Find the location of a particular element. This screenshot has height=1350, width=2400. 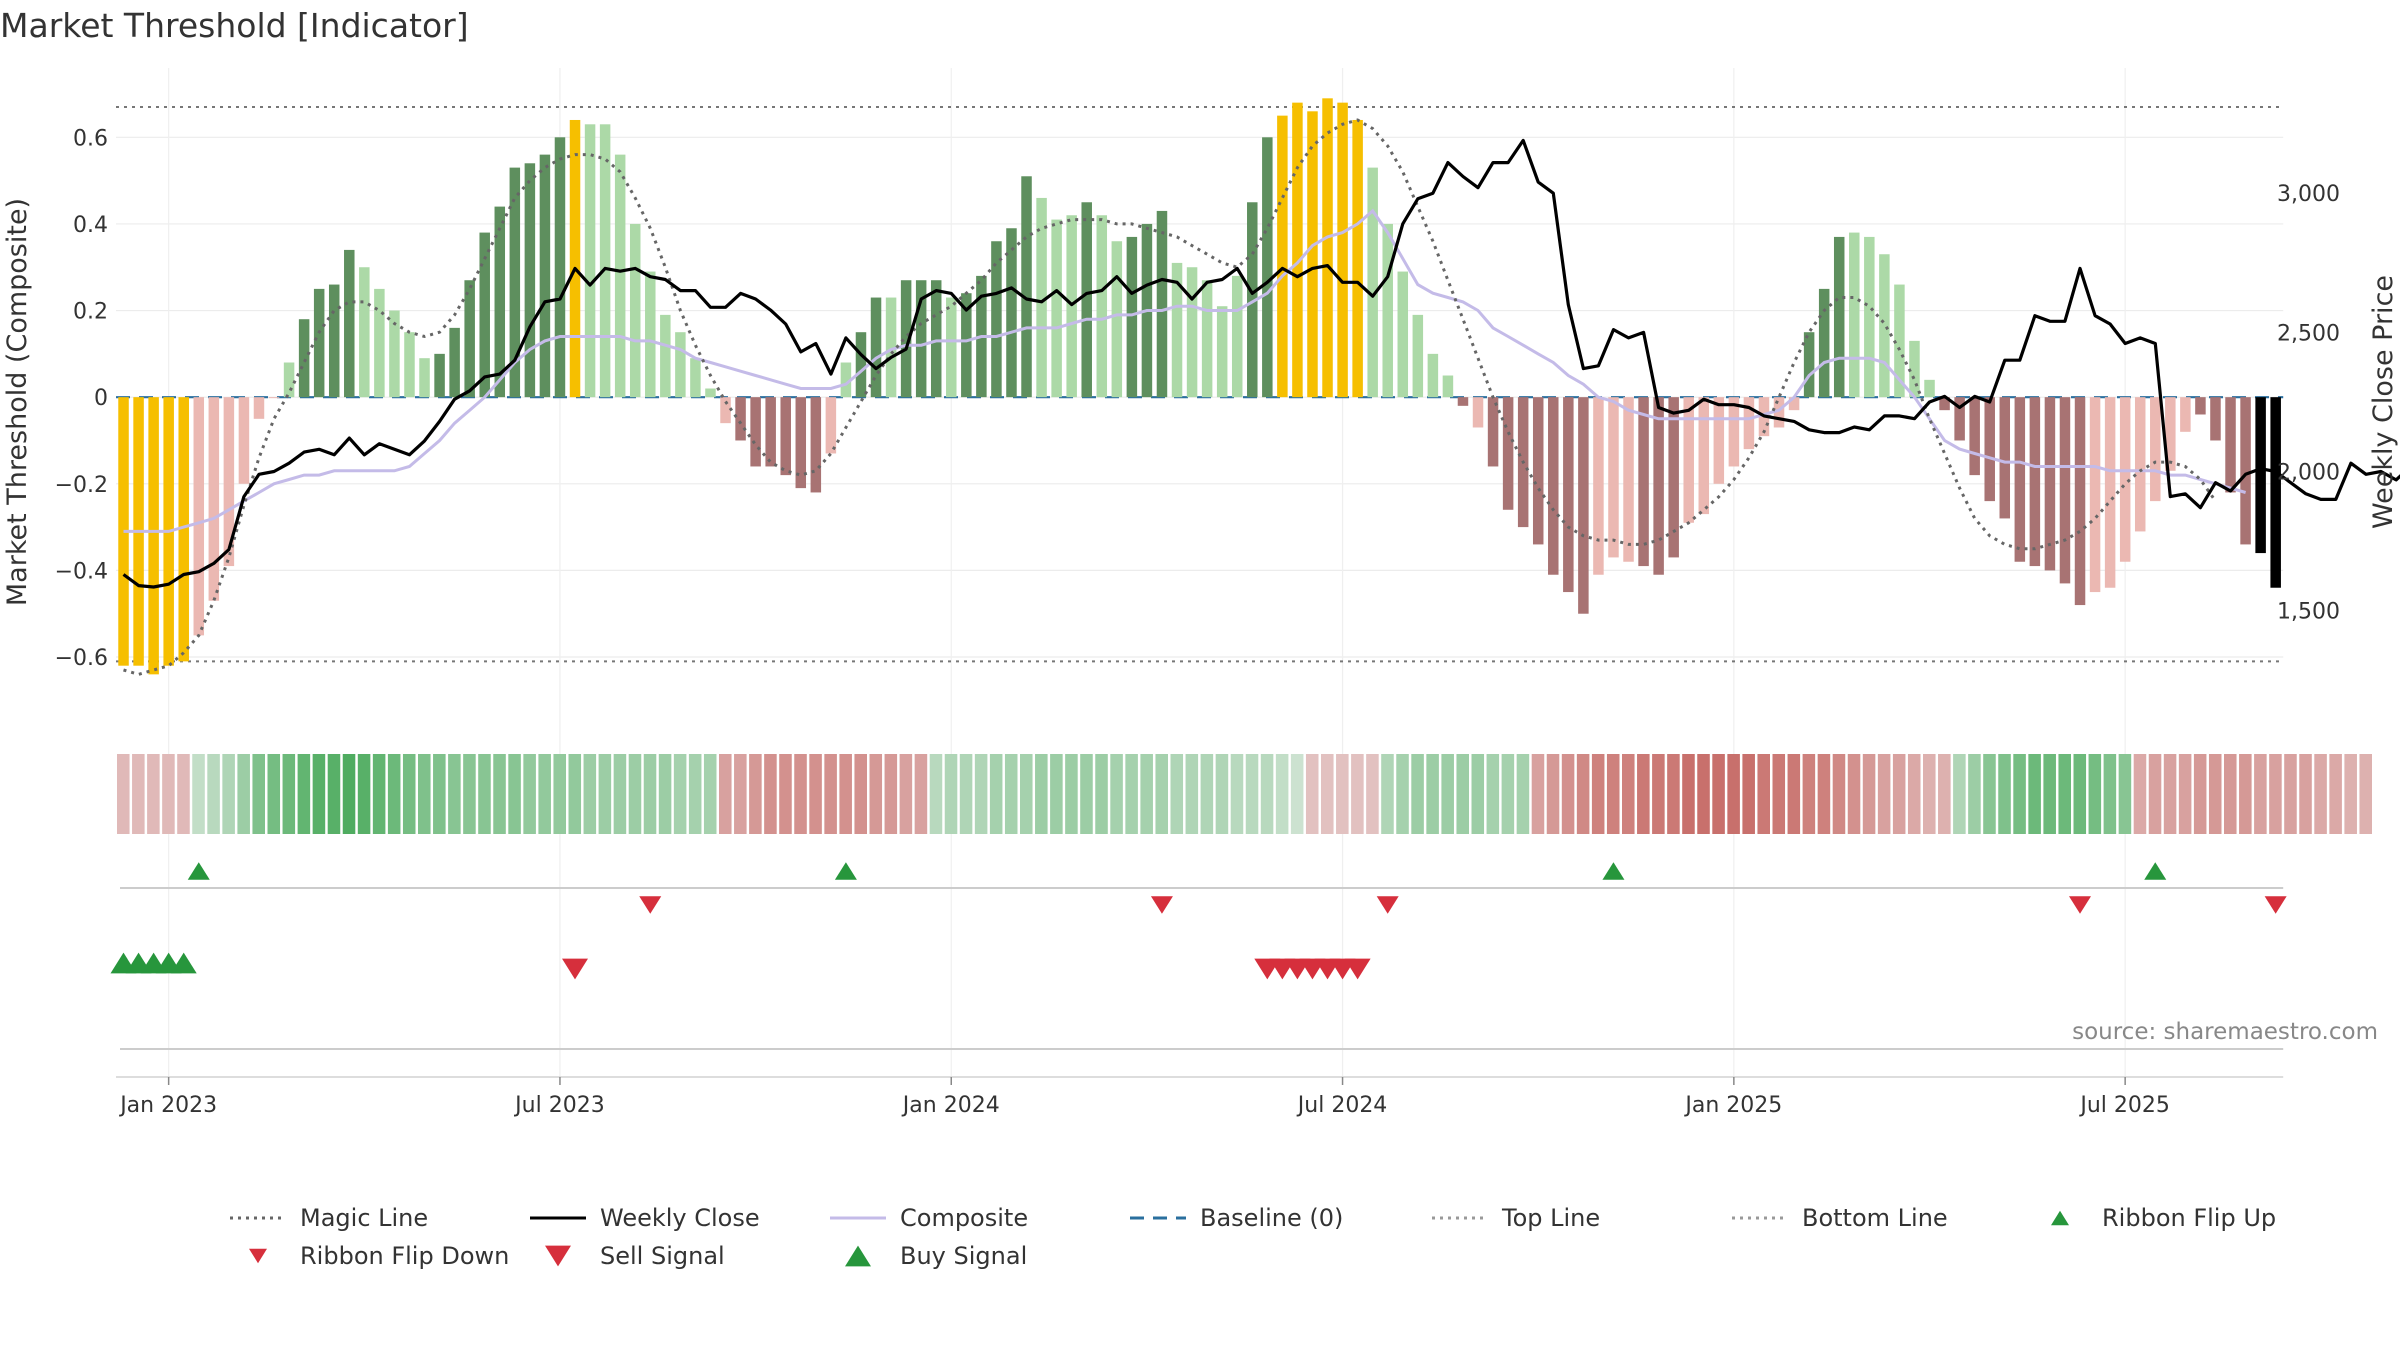

x-tick-label: Jan 2024 is located at coordinates (950, 1105).